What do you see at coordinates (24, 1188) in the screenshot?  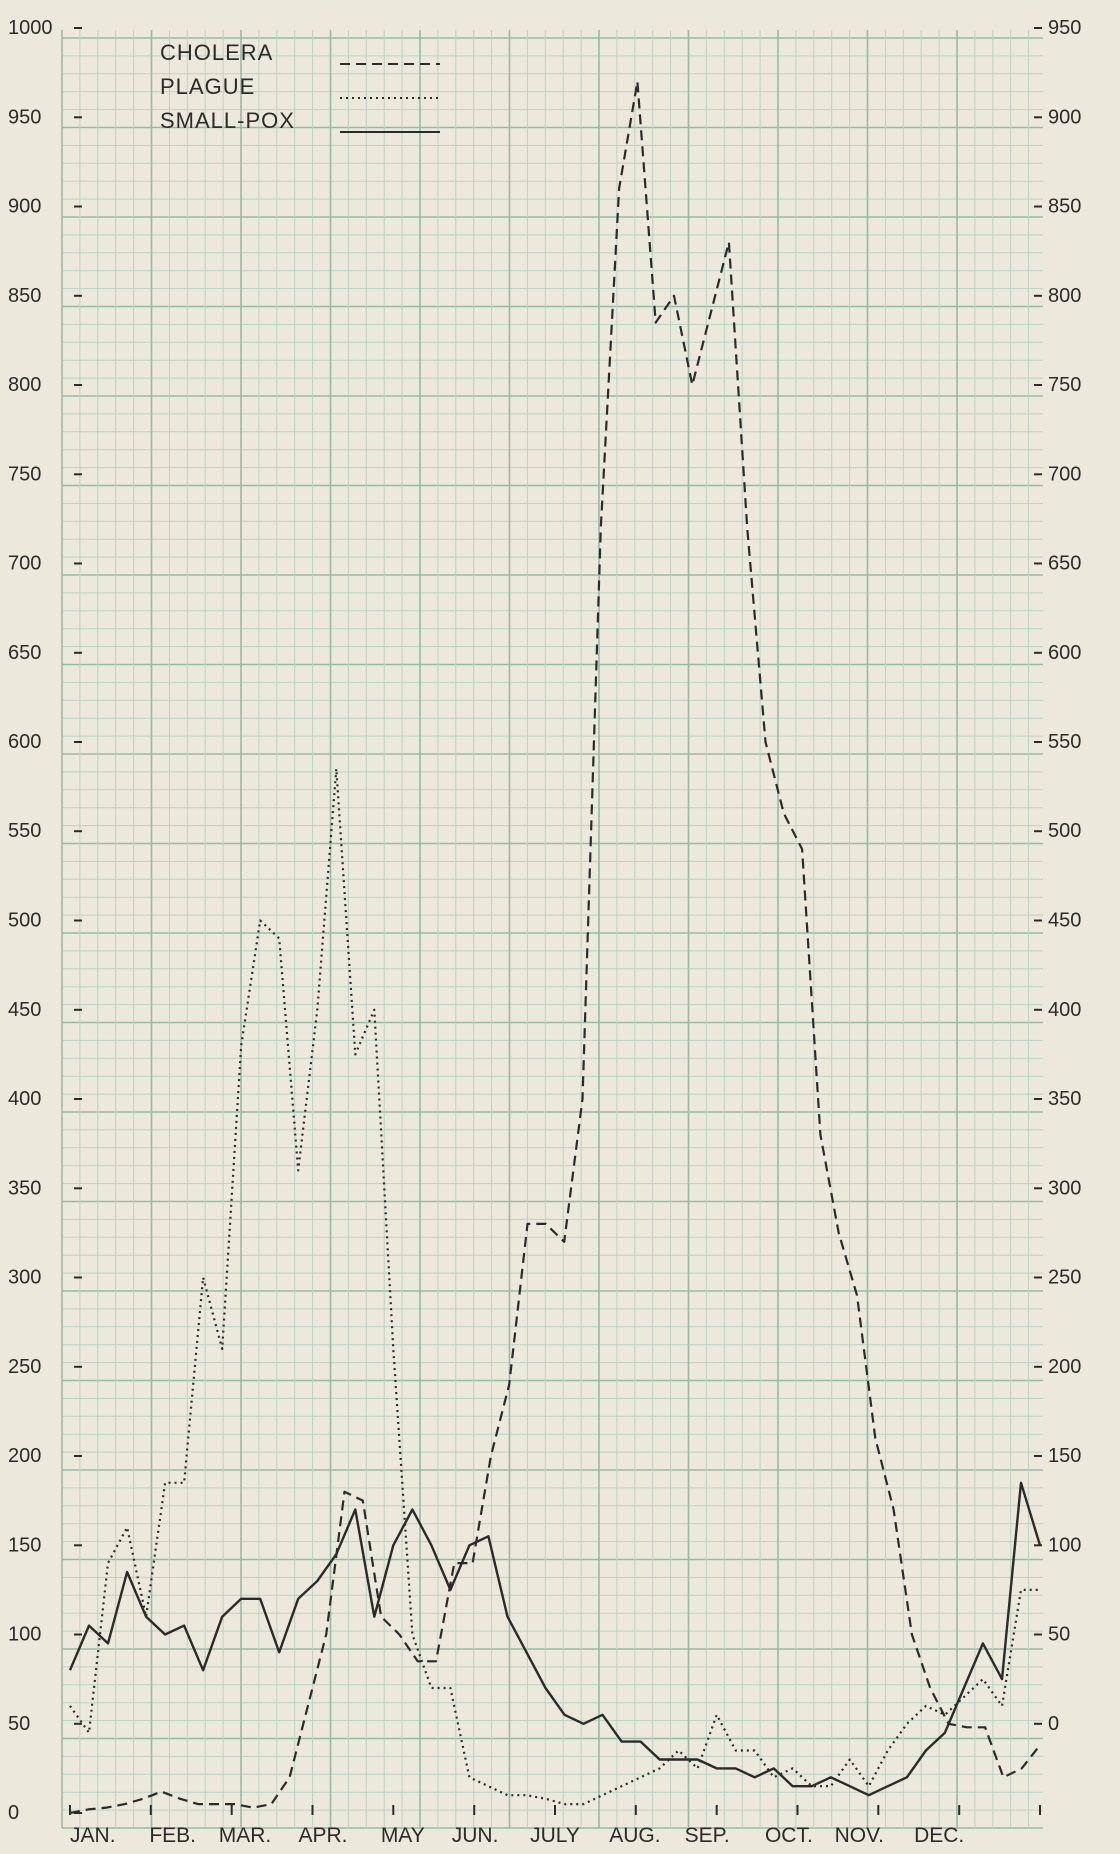 I see `y-tick-label-left: 350` at bounding box center [24, 1188].